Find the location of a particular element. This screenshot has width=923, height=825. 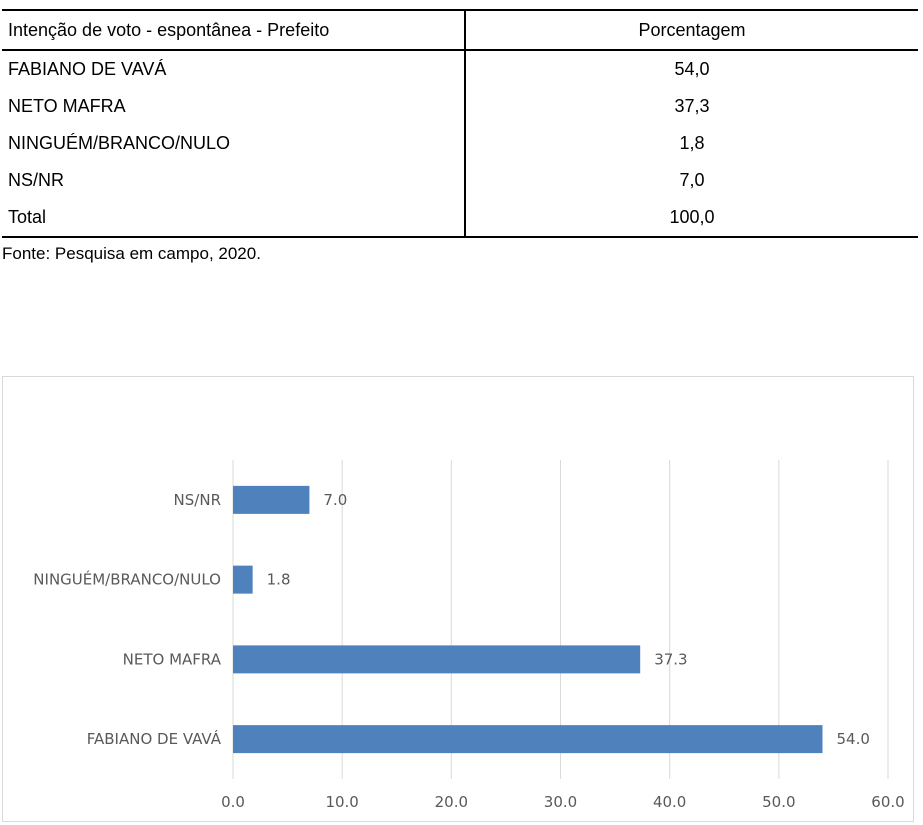

row-label: NINGUÉM/BRANCO/NULO is located at coordinates (234, 143).